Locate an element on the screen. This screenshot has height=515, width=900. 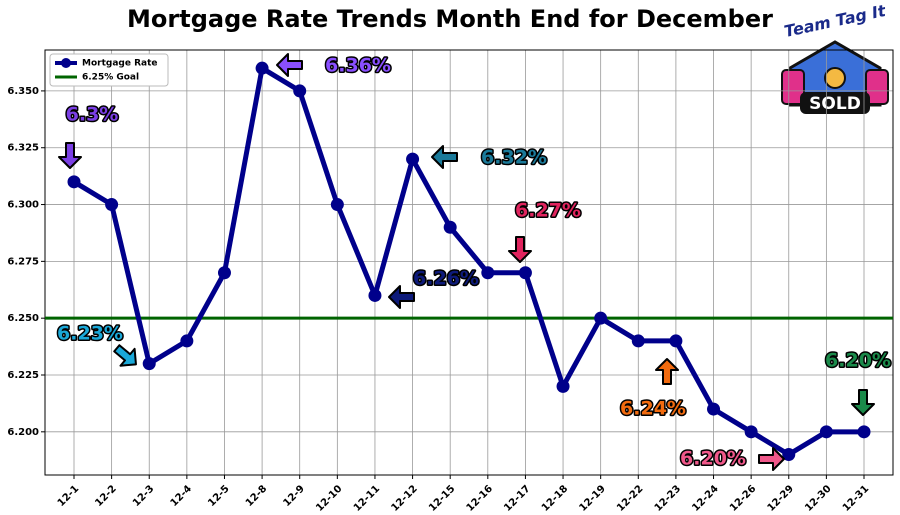
logo-badge-text: SOLD is located at coordinates (835, 104).